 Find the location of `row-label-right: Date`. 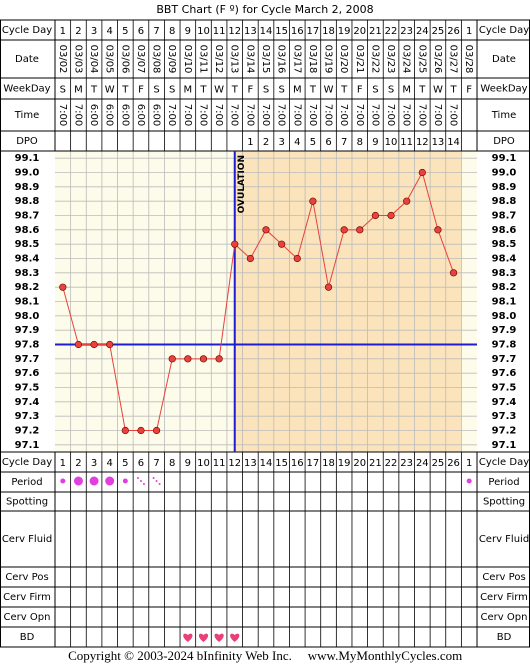

row-label-right: Date is located at coordinates (504, 59).